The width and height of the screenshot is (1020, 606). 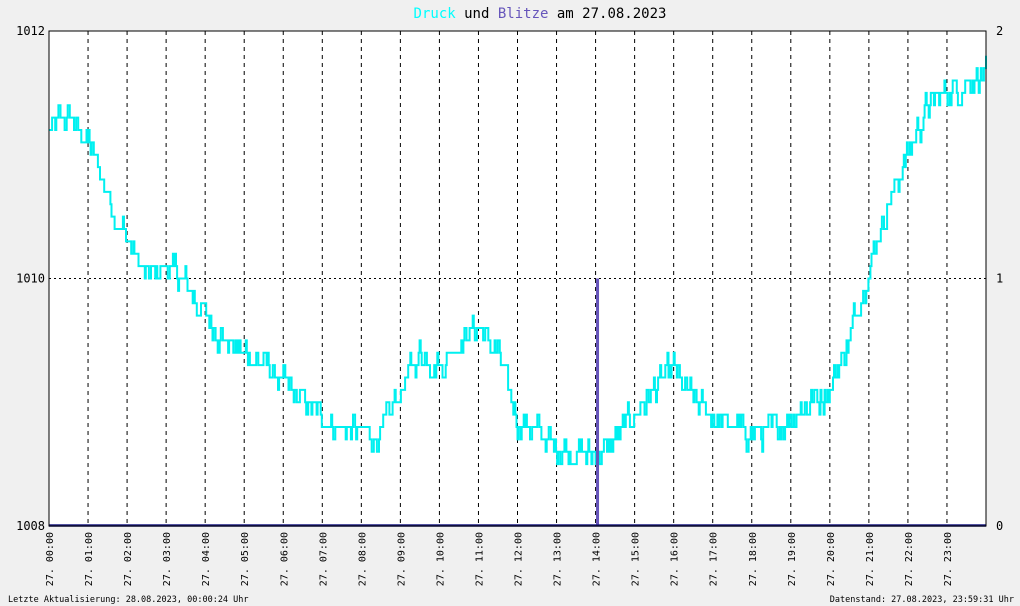 What do you see at coordinates (30, 31) in the screenshot?
I see `y-left-tick-label: 1012` at bounding box center [30, 31].